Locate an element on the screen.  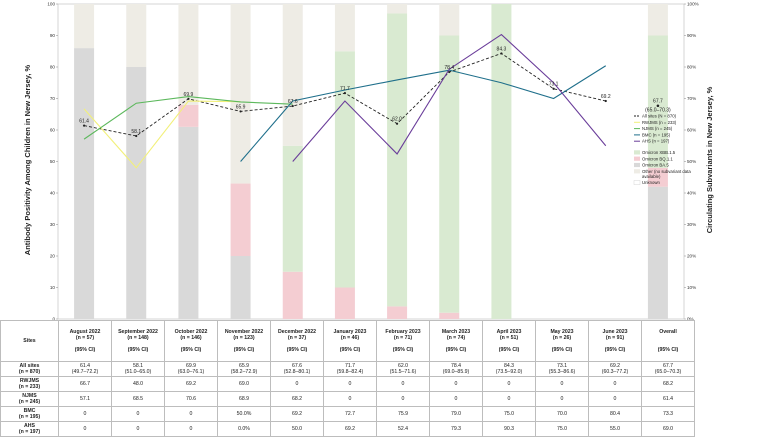
value-cell: 69.2 (60.3–77.2) is located at coordinates (615, 369).